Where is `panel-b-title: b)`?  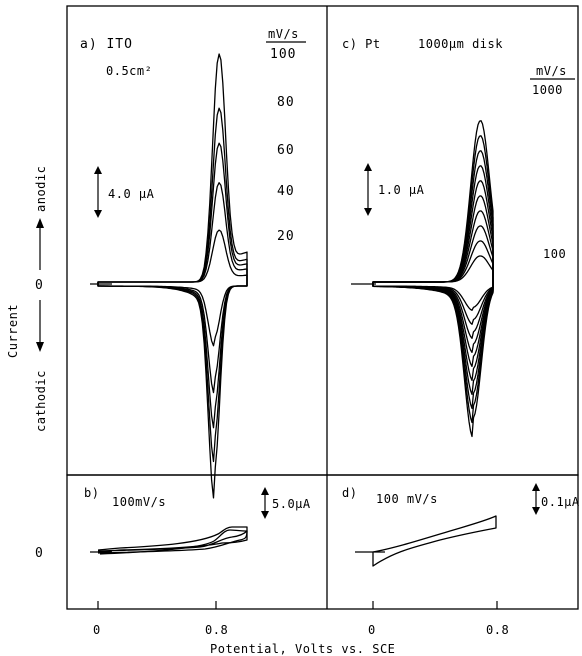
panel-b-title: b) is located at coordinates (91, 493).